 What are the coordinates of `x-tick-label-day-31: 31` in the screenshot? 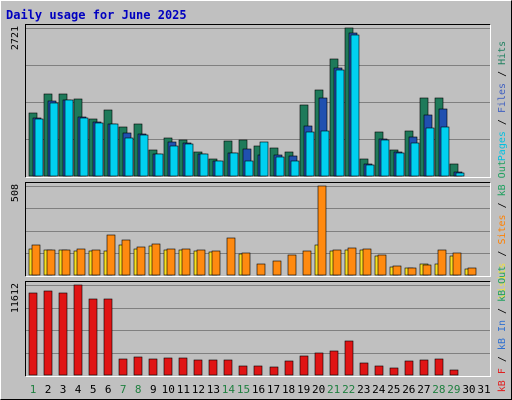 It's located at (483, 389).